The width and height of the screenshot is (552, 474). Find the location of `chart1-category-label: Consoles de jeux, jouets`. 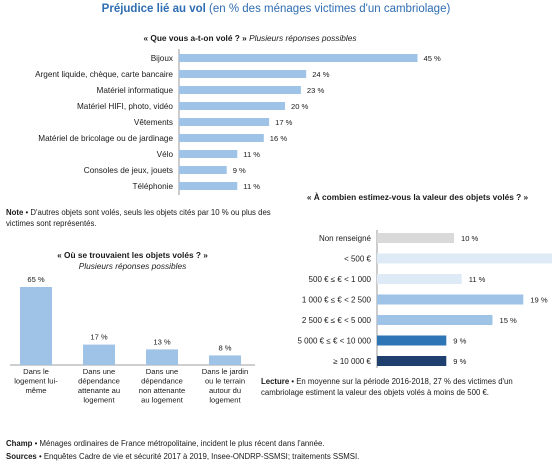

chart1-category-label: Consoles de jeux, jouets is located at coordinates (128, 170).